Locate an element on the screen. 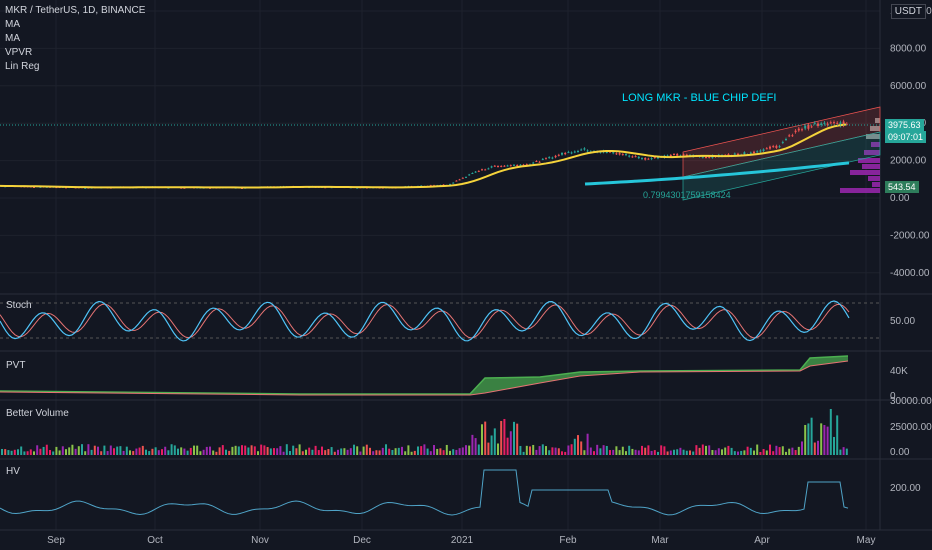 This screenshot has height=550, width=932. ma-value-tag: 543.54 is located at coordinates (902, 187).